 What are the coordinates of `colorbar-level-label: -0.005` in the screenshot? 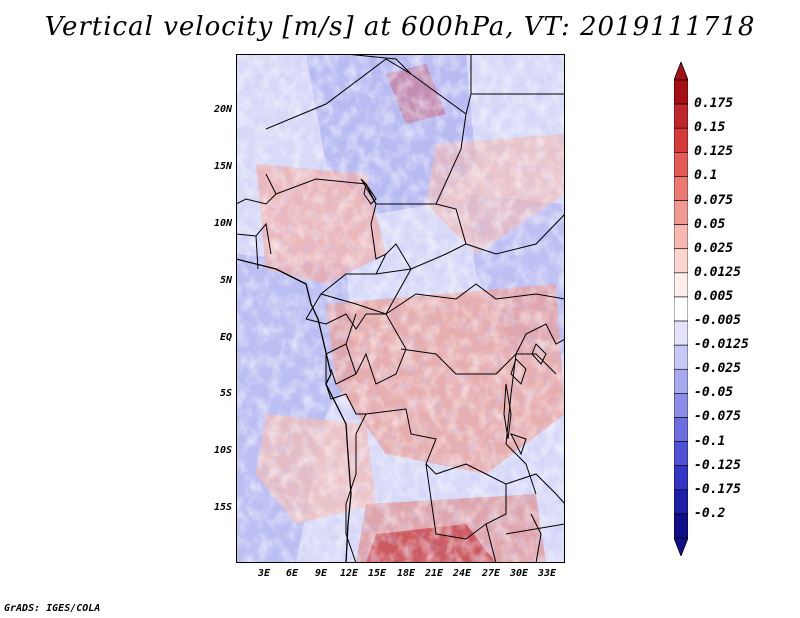 It's located at (717, 321).